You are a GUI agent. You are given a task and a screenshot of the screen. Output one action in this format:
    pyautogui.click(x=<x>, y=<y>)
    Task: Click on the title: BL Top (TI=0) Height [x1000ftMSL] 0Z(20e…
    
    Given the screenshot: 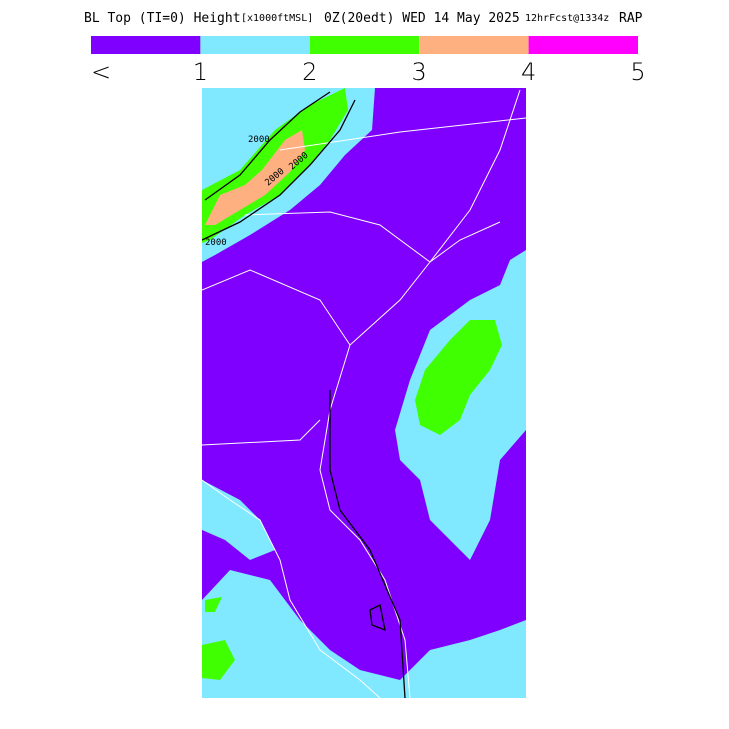 What is the action you would take?
    pyautogui.click(x=363, y=18)
    